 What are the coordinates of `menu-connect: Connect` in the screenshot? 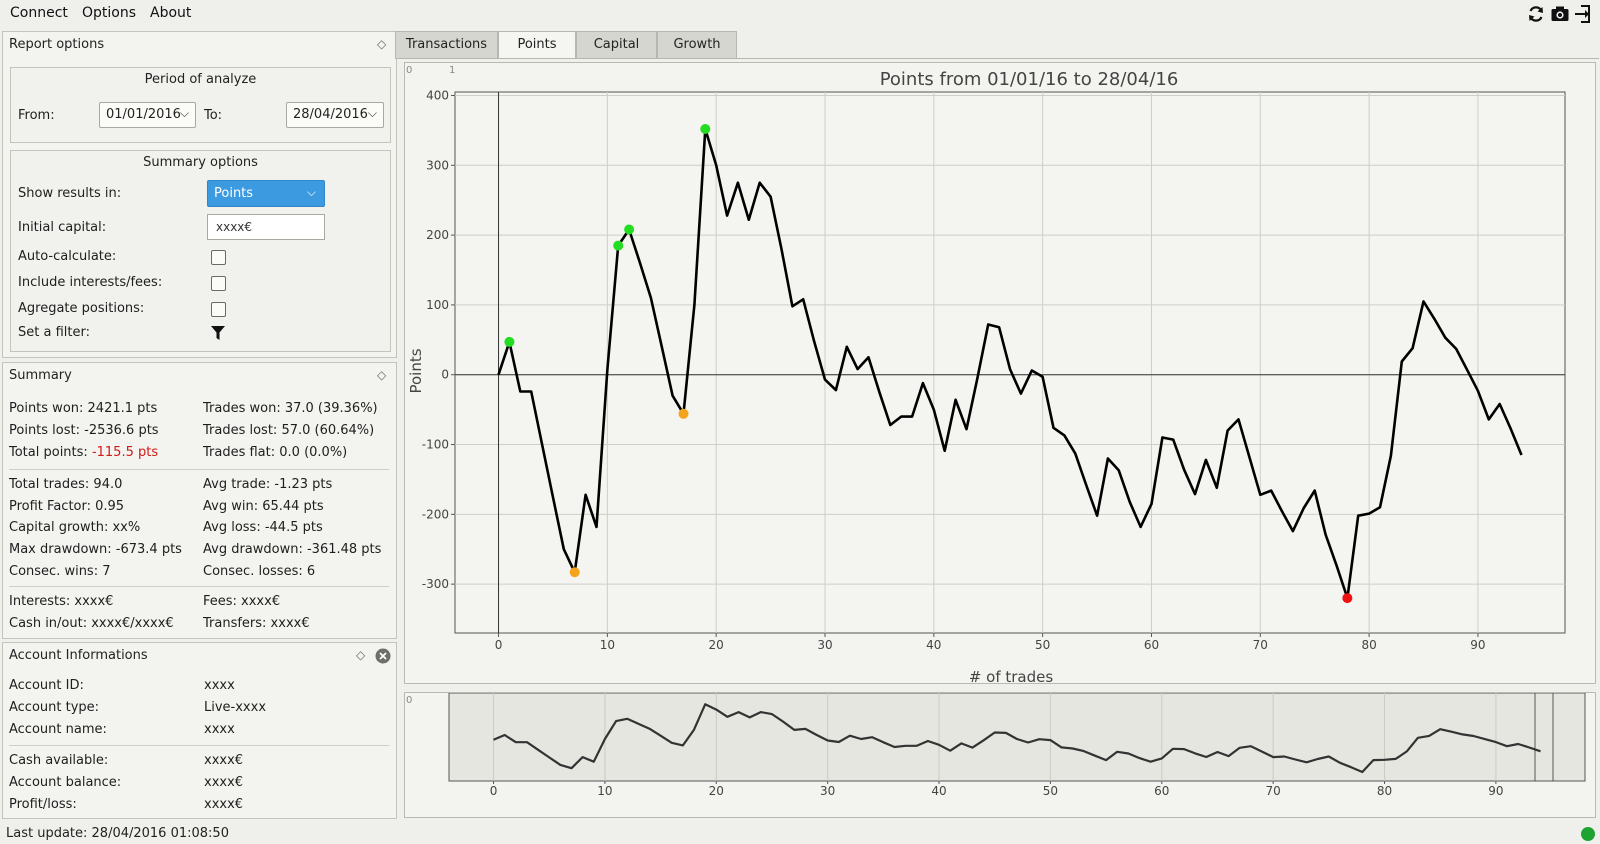 It's located at (39, 13).